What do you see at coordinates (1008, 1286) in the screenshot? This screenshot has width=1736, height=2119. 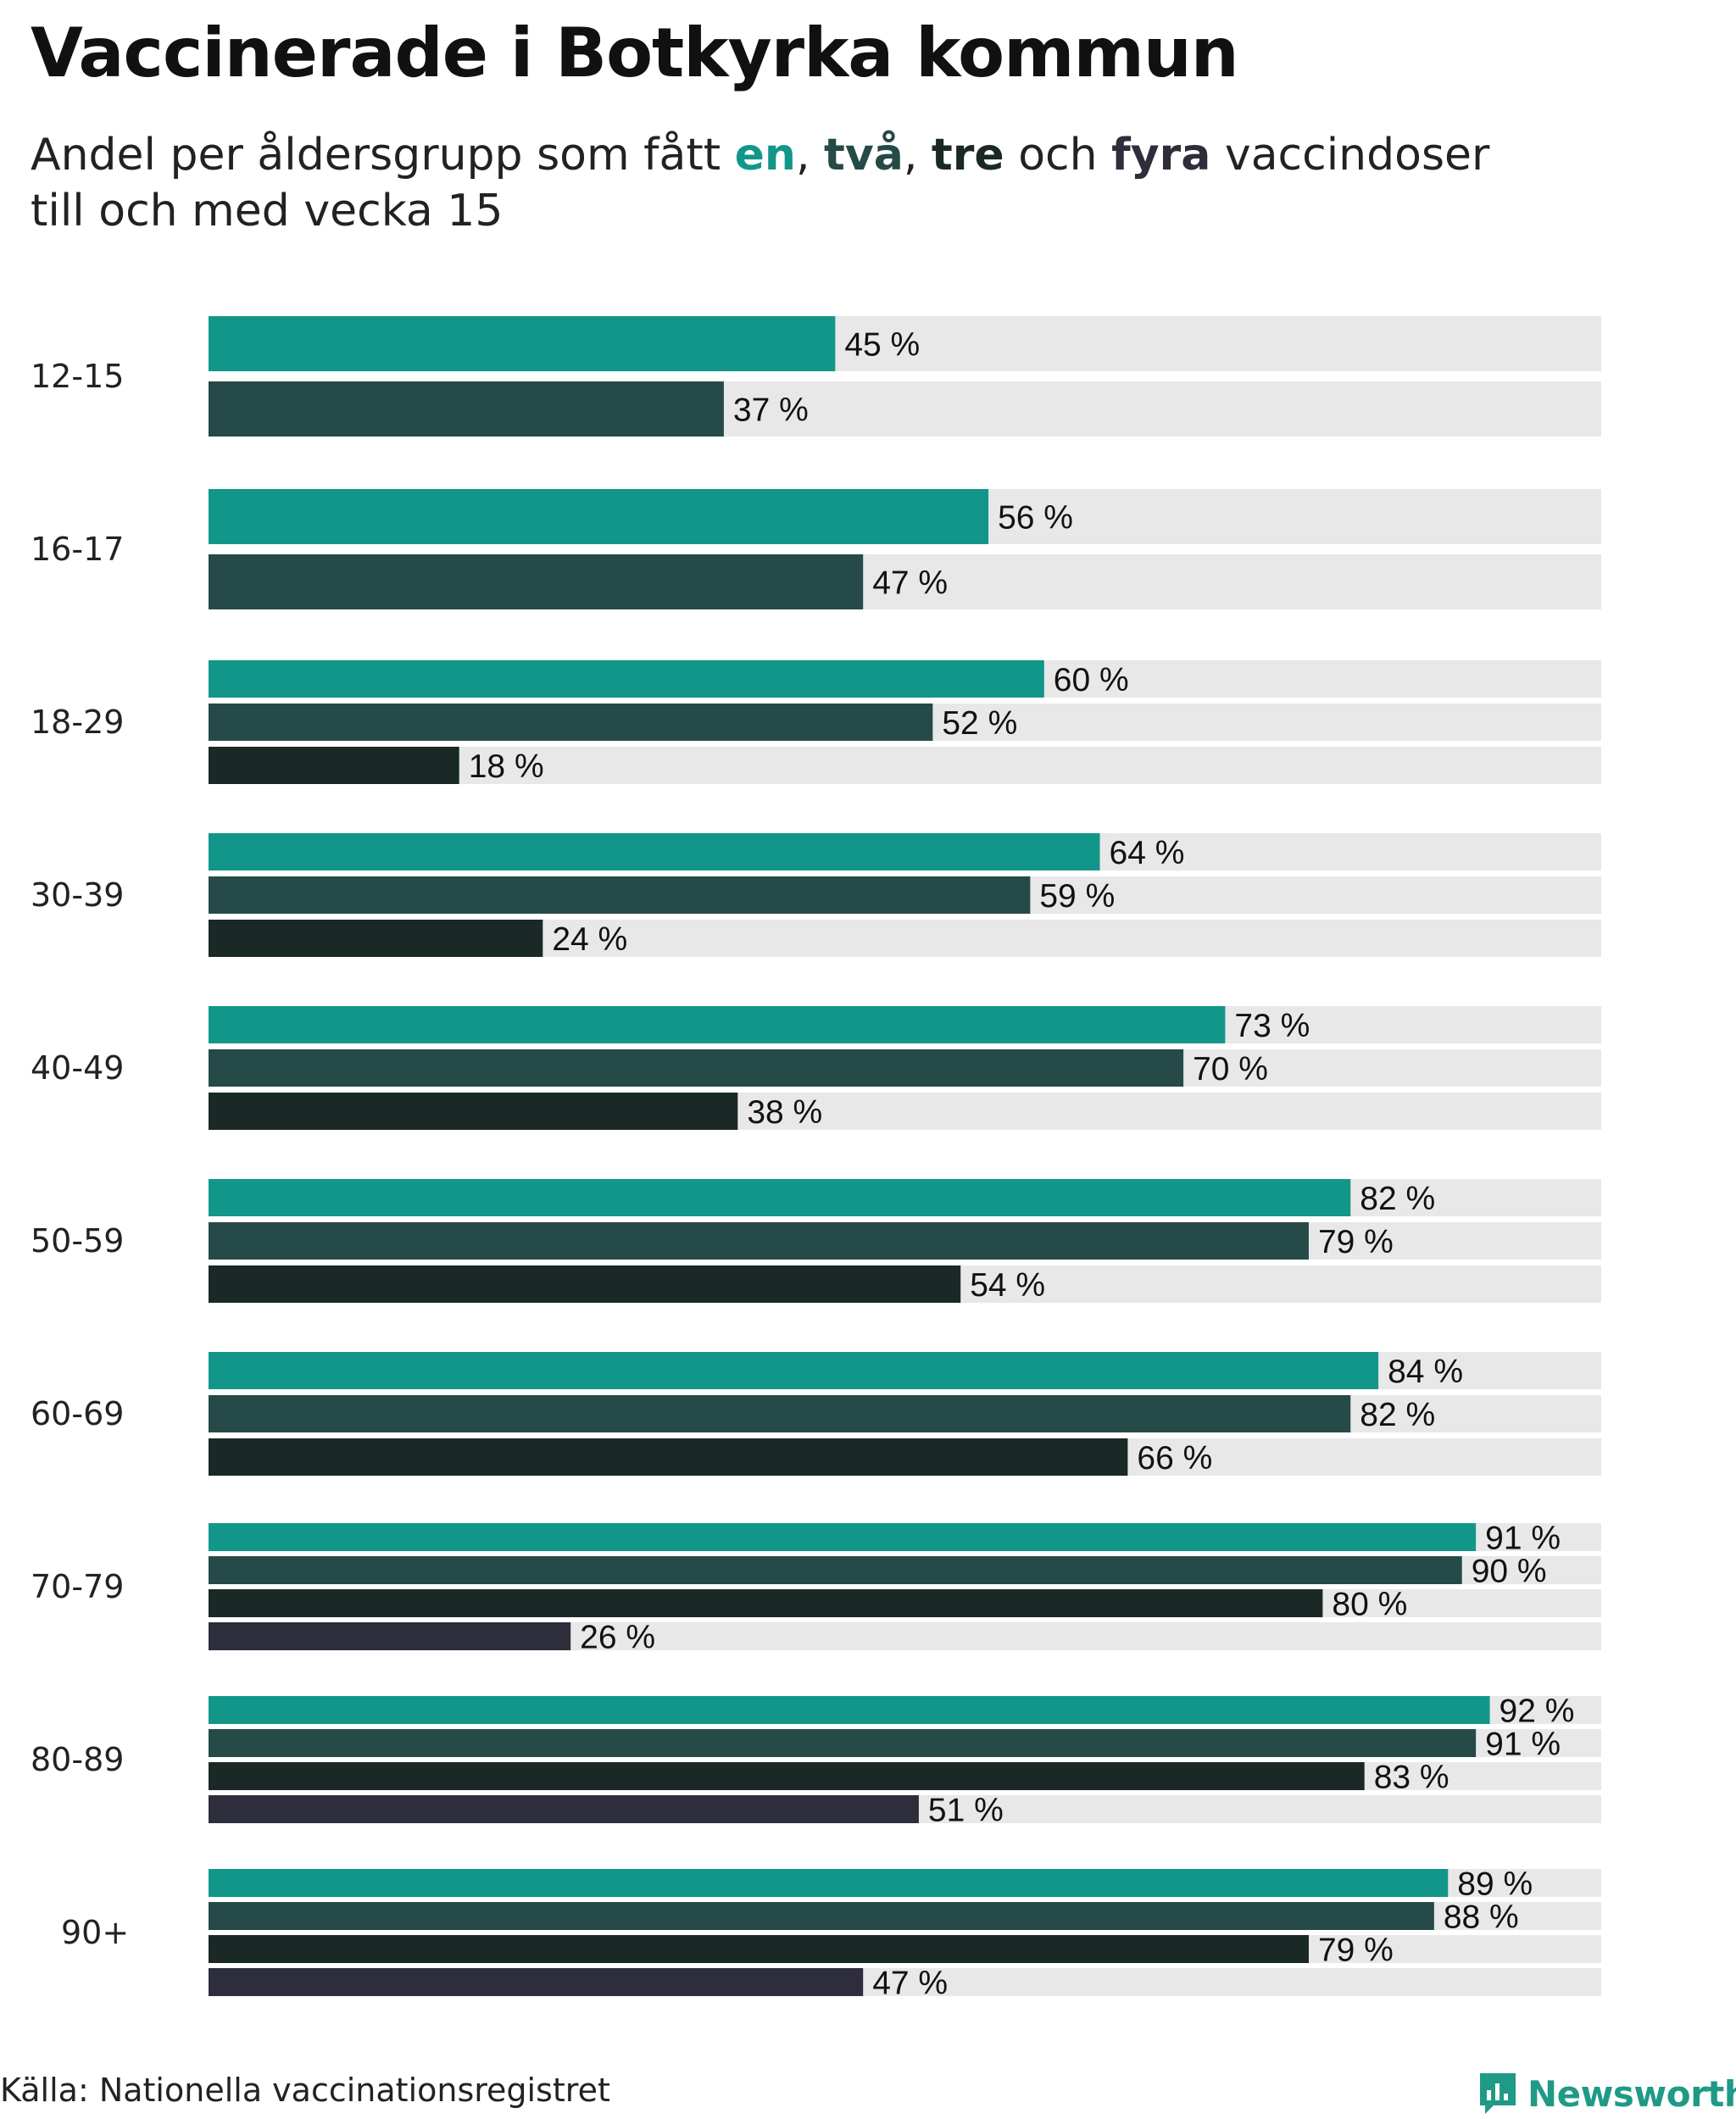 I see `bar-value-label: 54 %` at bounding box center [1008, 1286].